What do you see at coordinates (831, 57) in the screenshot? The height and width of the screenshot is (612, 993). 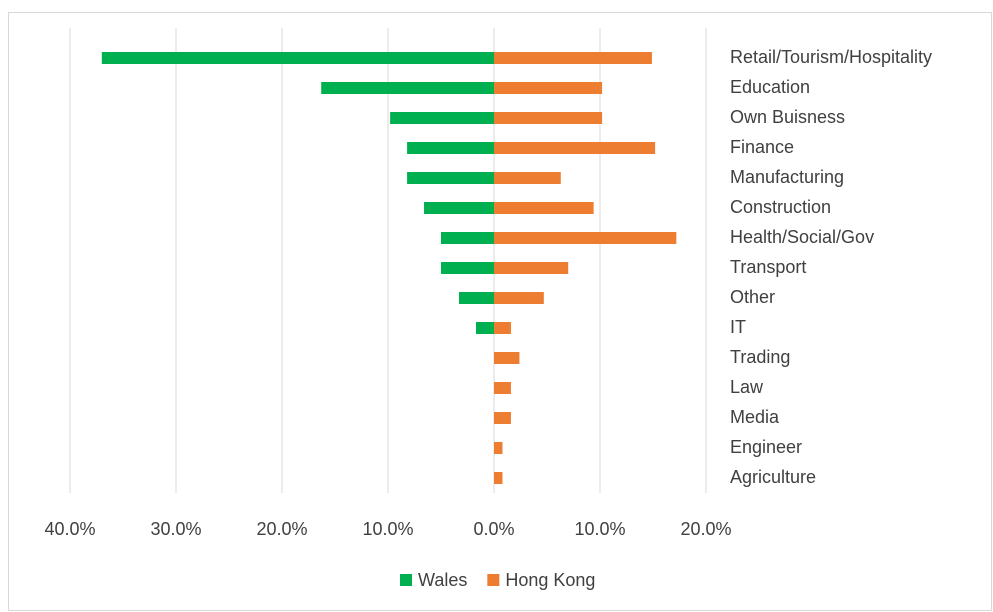 I see `category-label: Retail/Tourism/Hospitality` at bounding box center [831, 57].